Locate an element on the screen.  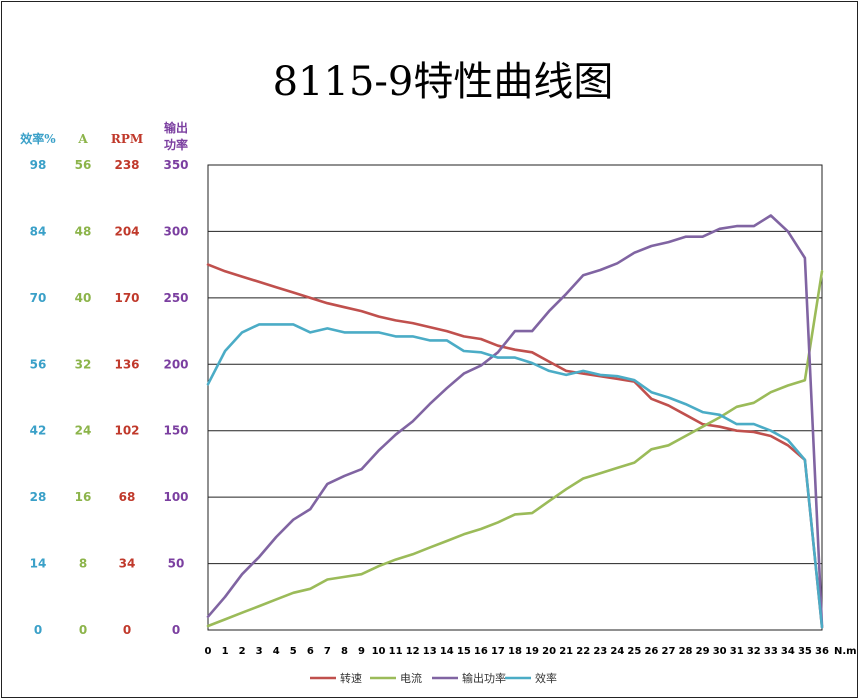
x-tick-label: 18 is located at coordinates (515, 651).